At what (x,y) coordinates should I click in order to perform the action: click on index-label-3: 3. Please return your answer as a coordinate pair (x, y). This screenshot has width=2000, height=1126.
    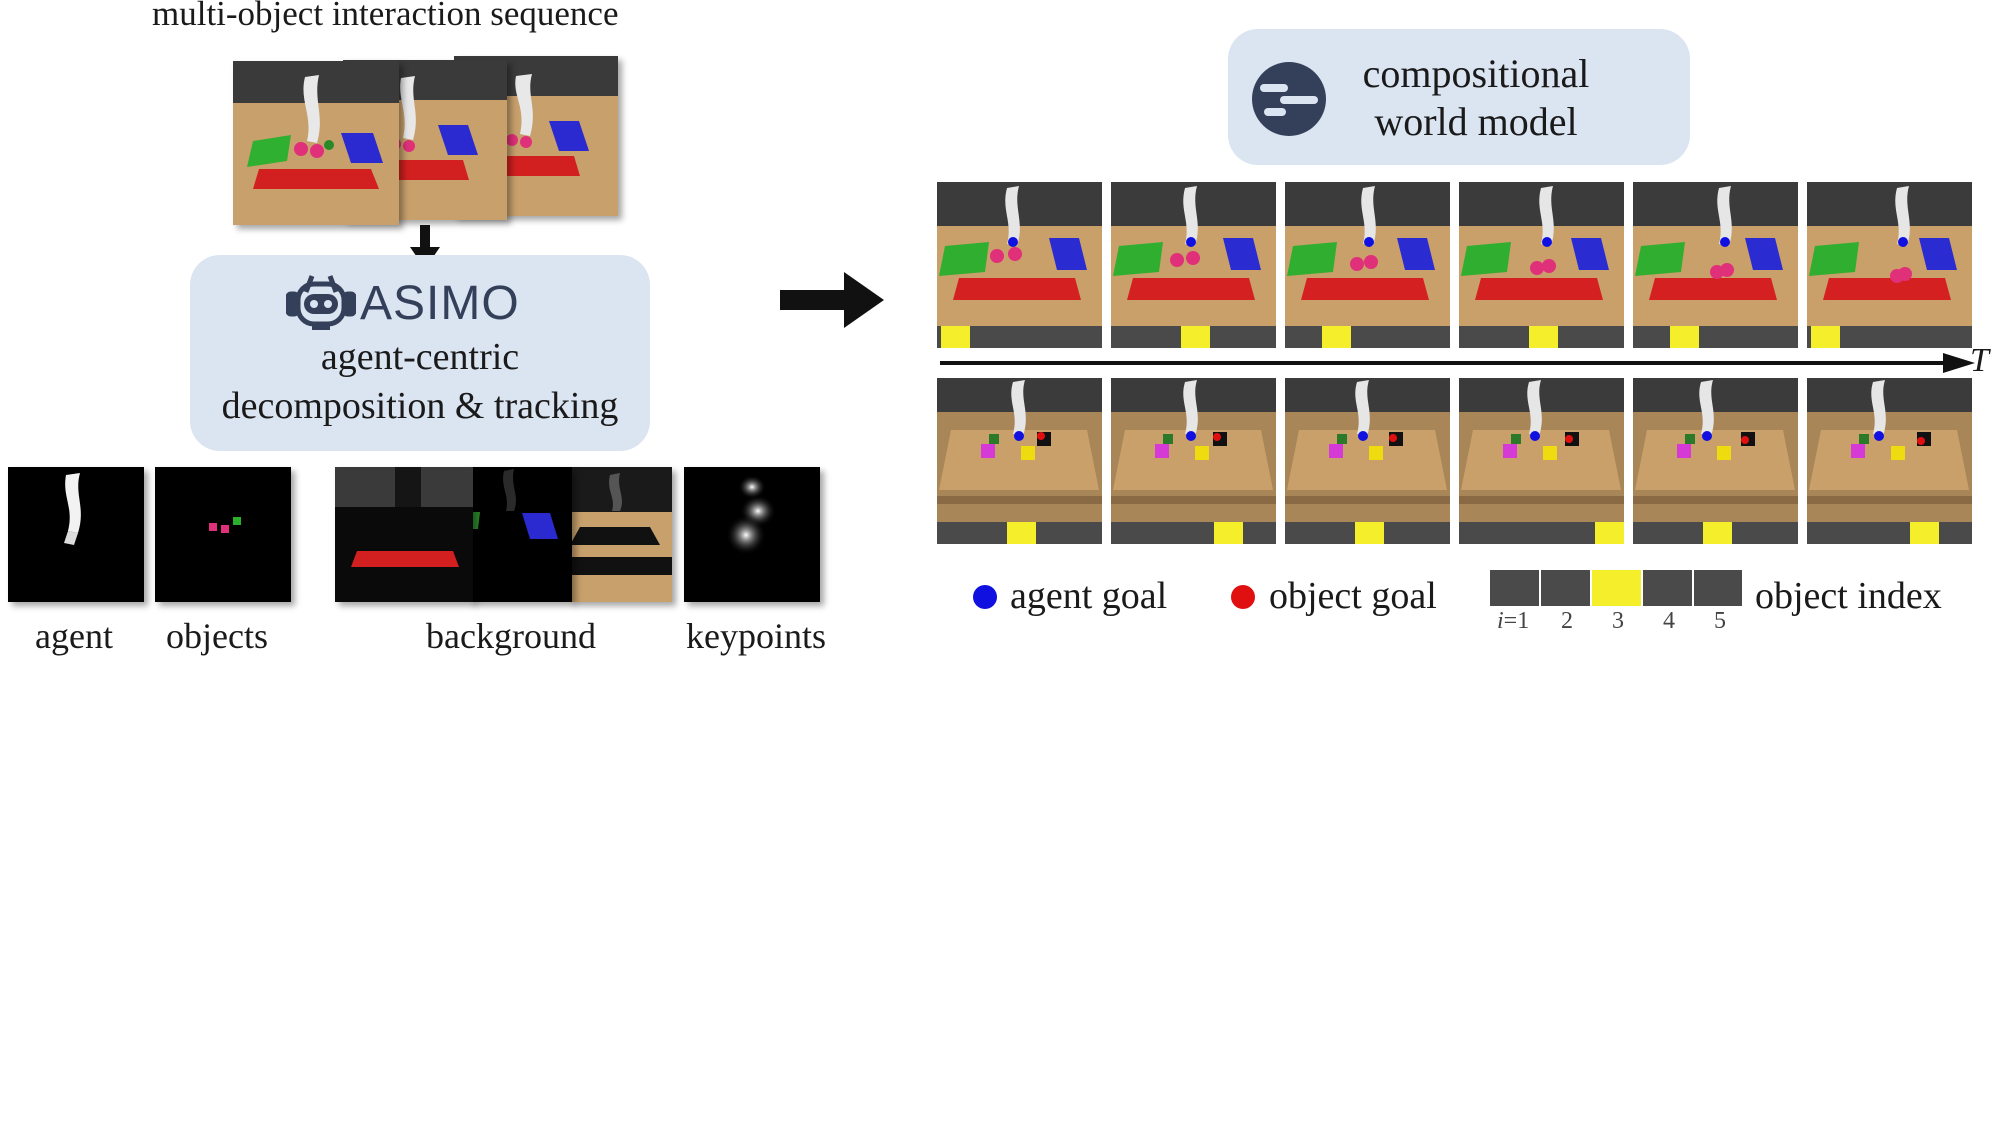
    Looking at the image, I should click on (1618, 621).